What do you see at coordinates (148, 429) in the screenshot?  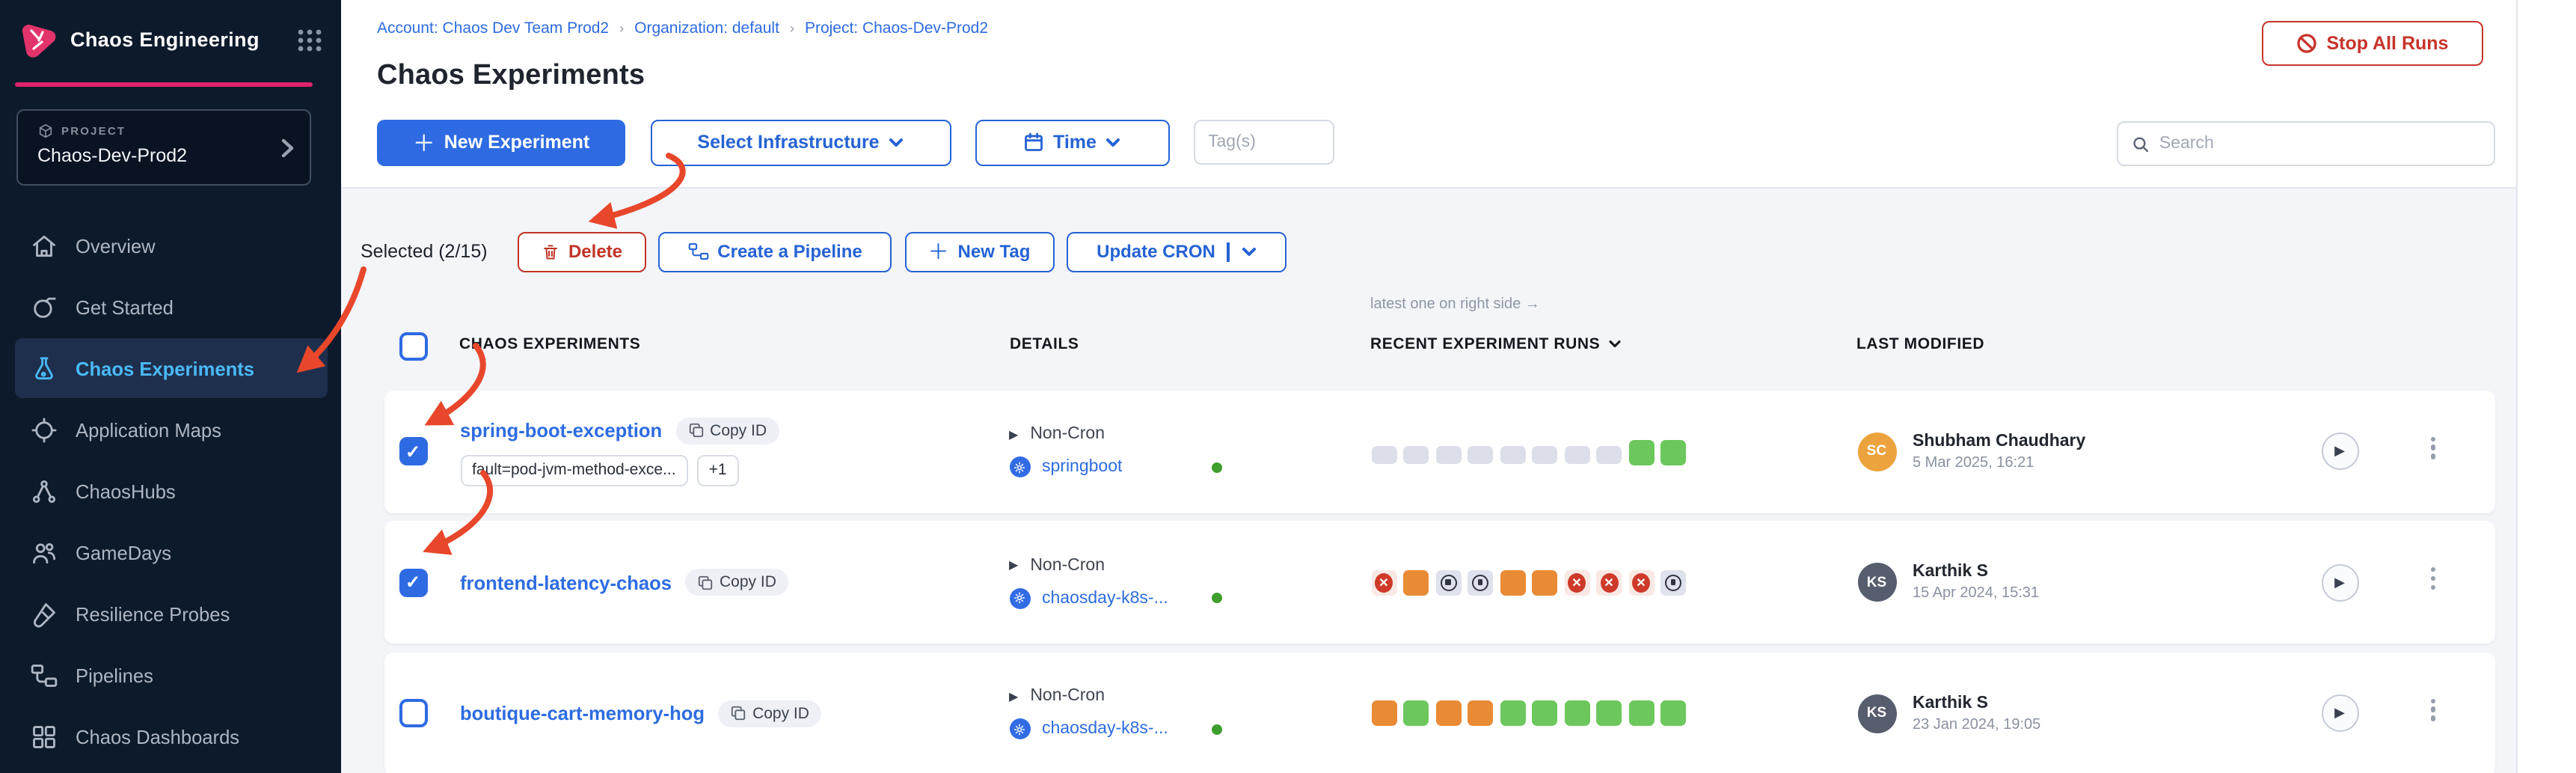 I see `sidebar-item-label: Application Maps` at bounding box center [148, 429].